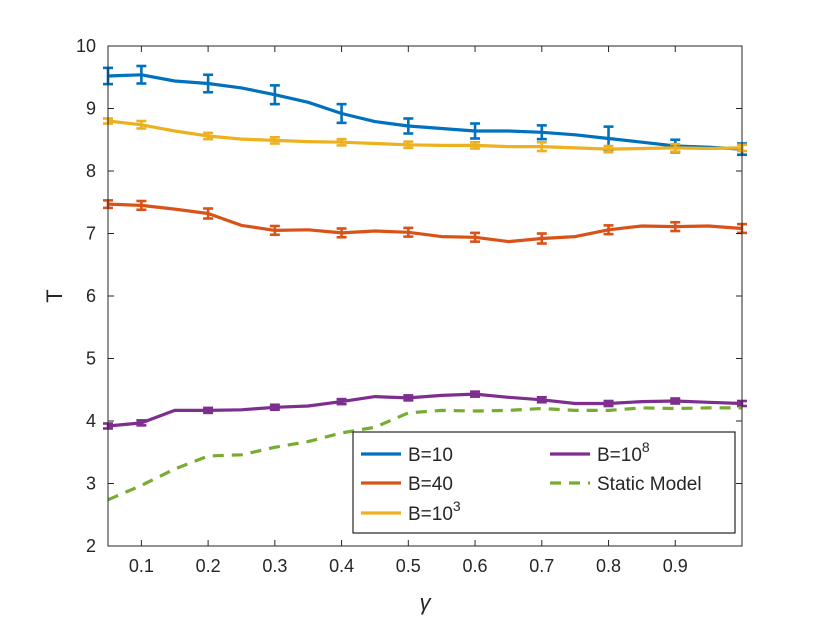 This screenshot has height=622, width=822. Describe the element at coordinates (646, 447) in the screenshot. I see `legend-label-exponent: 8` at that location.